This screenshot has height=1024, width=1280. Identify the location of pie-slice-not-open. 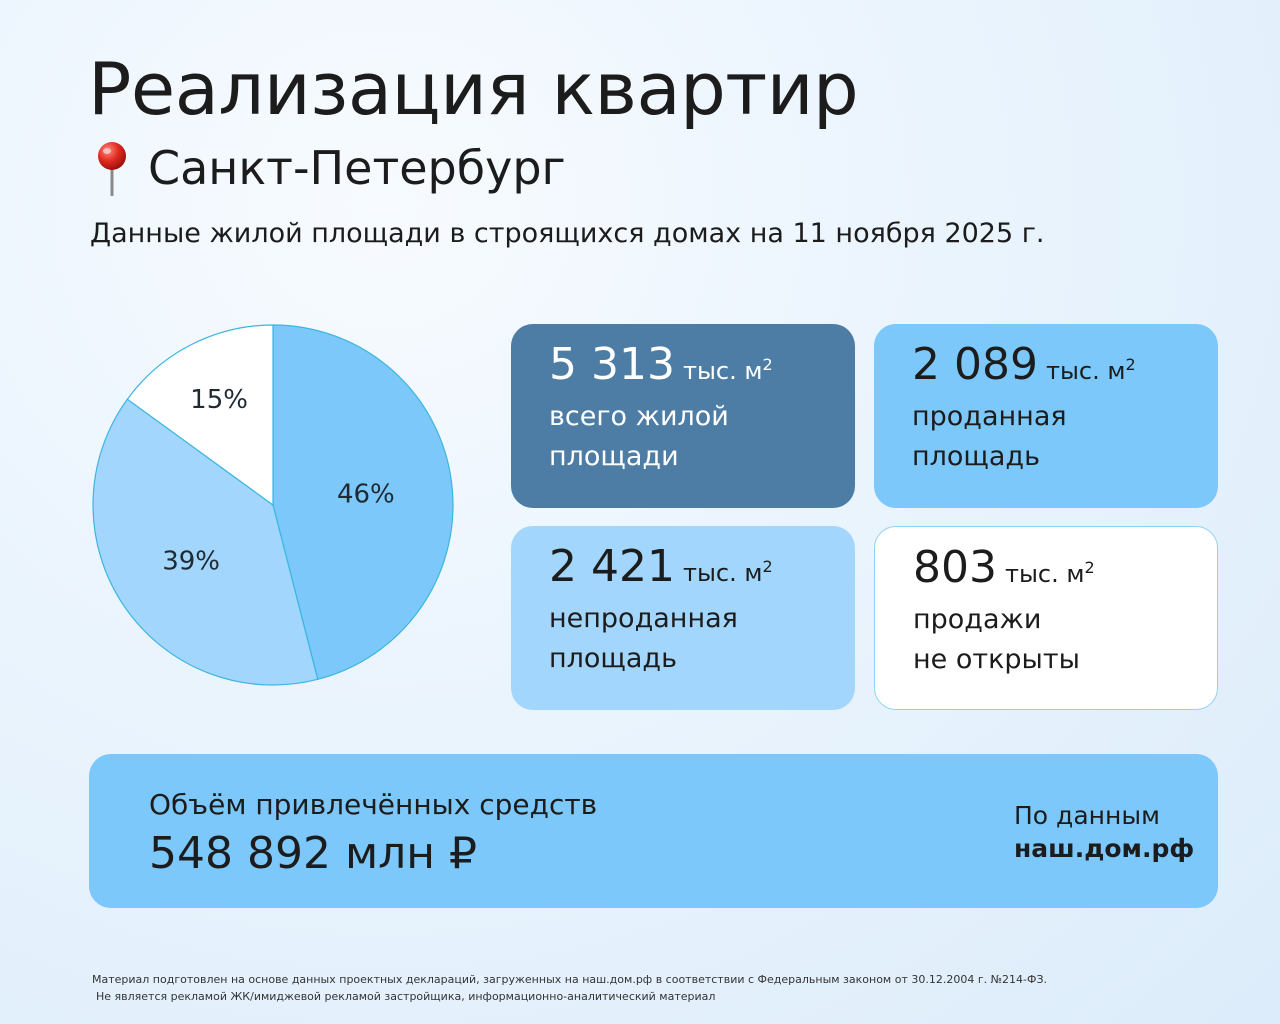
(200, 415).